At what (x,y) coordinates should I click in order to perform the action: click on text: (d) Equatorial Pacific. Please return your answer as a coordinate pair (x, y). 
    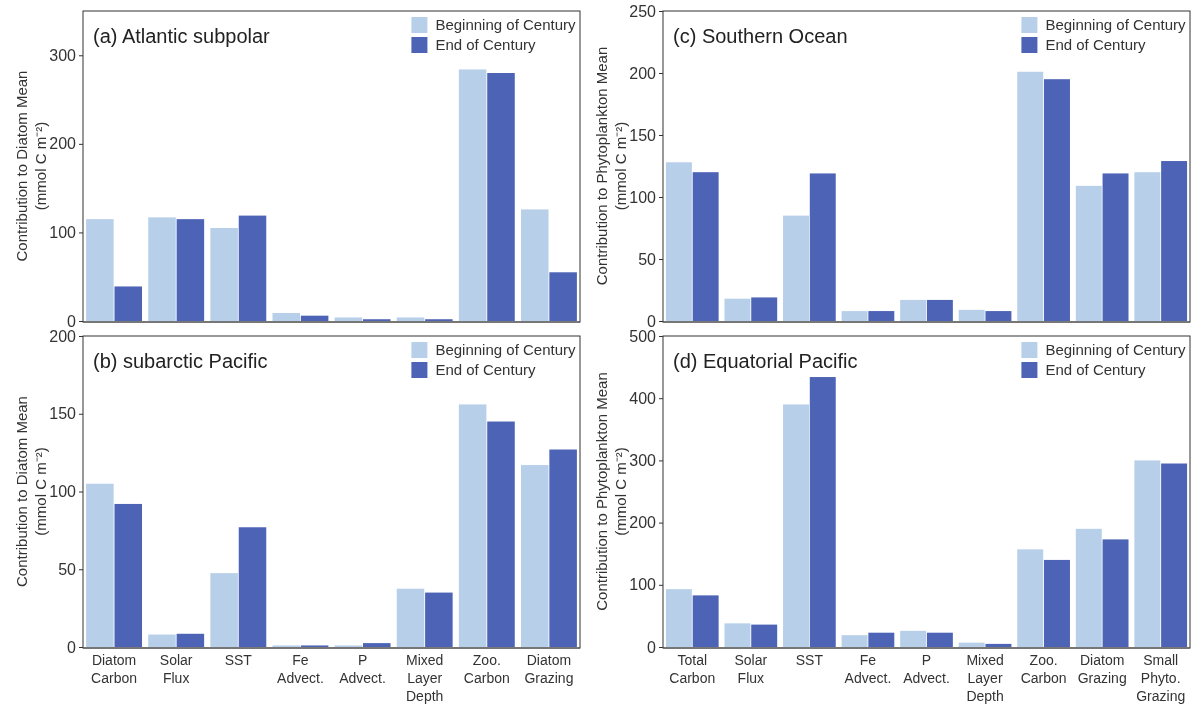
    Looking at the image, I should click on (765, 361).